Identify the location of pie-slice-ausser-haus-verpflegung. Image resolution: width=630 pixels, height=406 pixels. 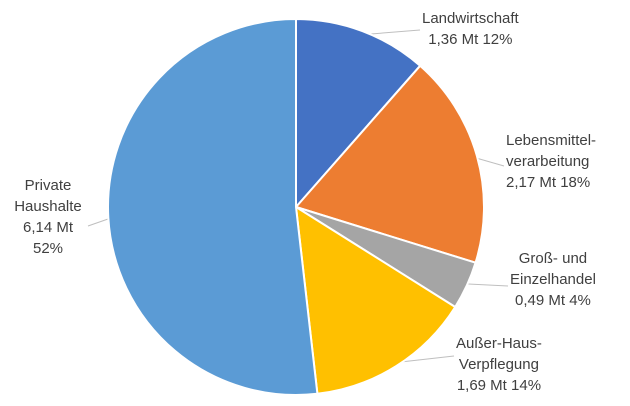
(376, 300).